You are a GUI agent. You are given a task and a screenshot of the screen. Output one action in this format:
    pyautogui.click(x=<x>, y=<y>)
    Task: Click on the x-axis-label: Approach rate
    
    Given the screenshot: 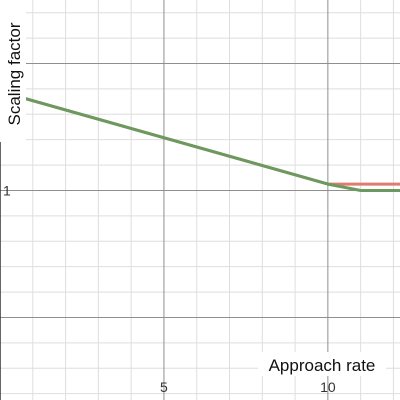 What is the action you would take?
    pyautogui.click(x=322, y=365)
    